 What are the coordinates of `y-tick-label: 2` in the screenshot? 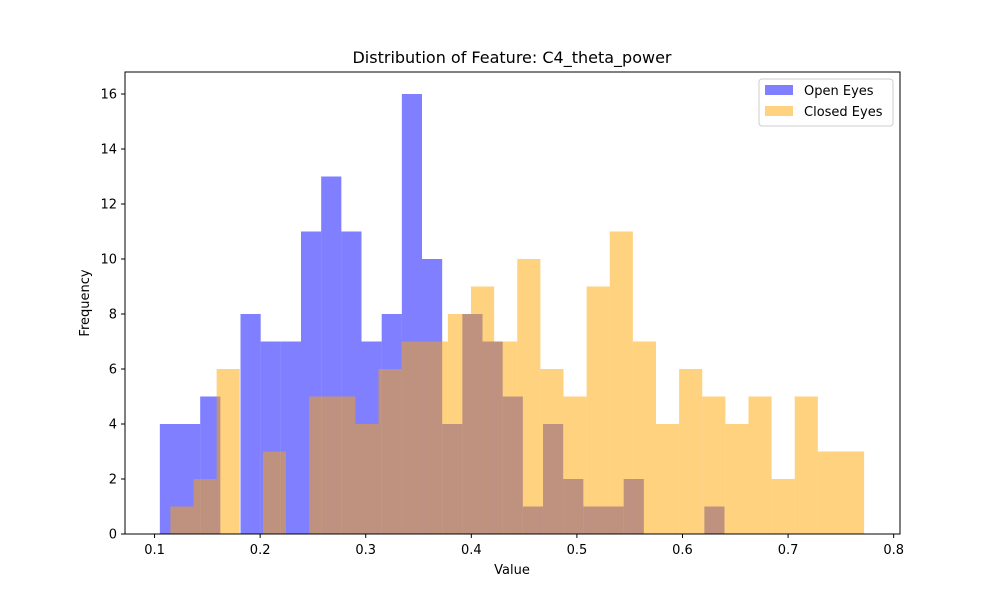 It's located at (113, 480).